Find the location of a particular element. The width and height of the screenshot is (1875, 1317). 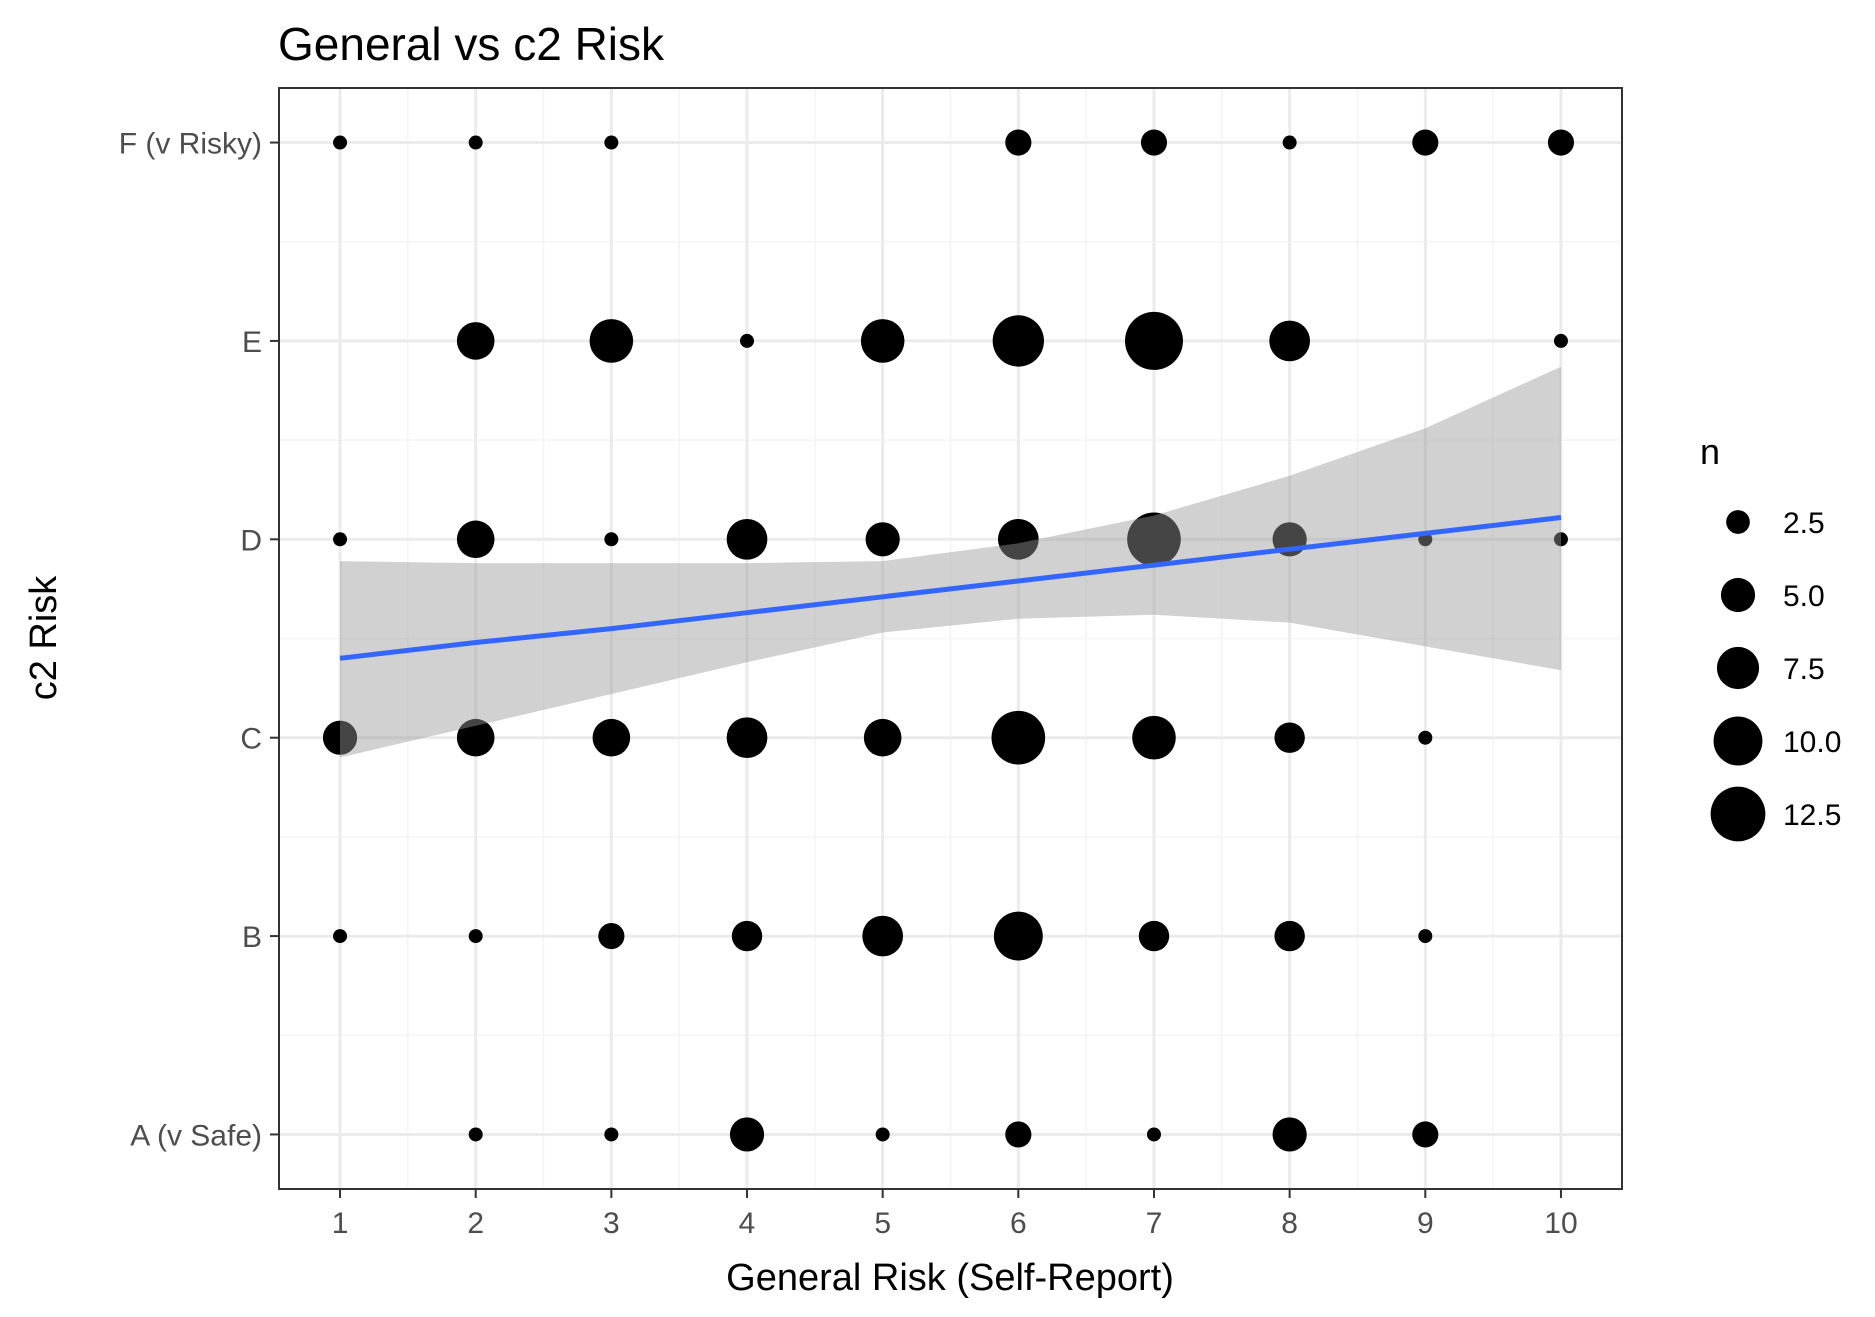

x-tick-label: 8 is located at coordinates (1289, 1223).